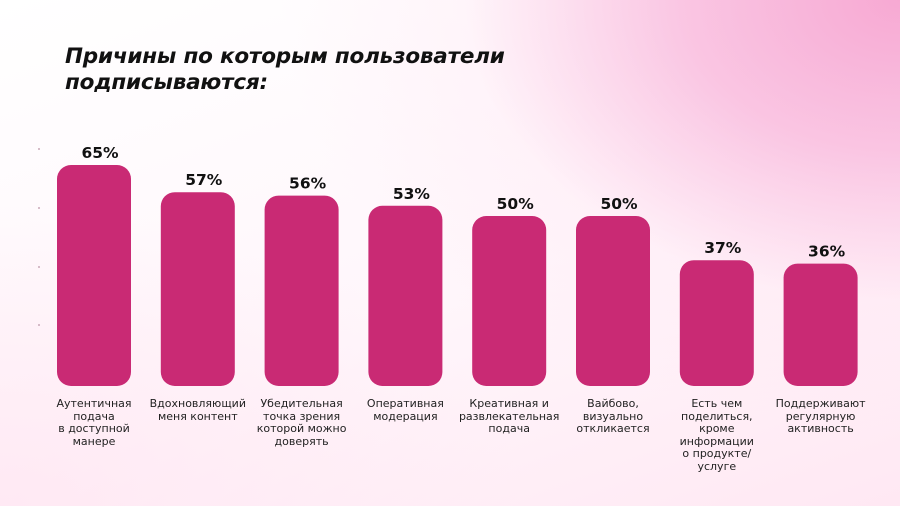 This screenshot has height=506, width=900. I want to click on value-label-7: 37%, so click(723, 248).